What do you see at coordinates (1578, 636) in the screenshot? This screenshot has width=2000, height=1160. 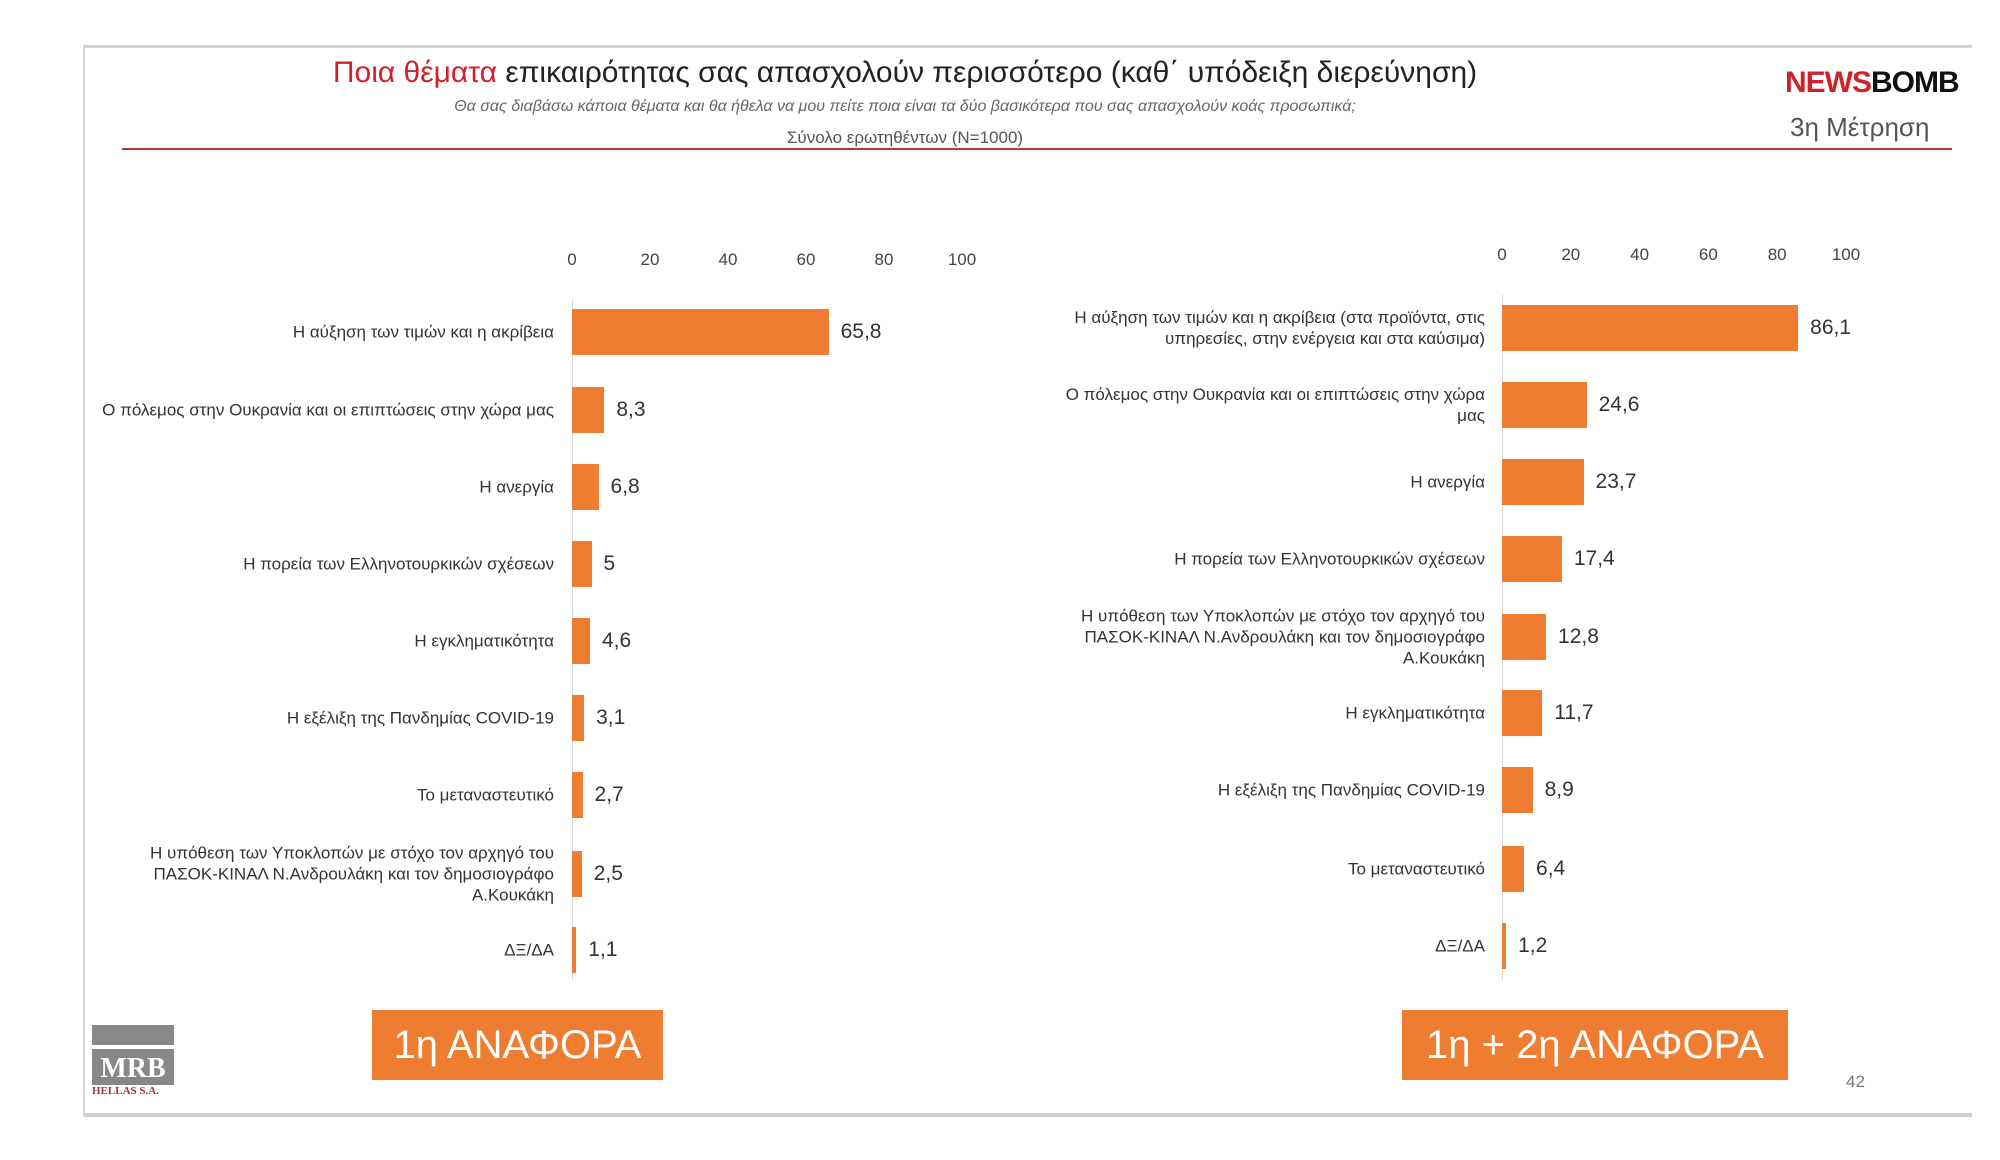 I see `data-label: 12,8` at bounding box center [1578, 636].